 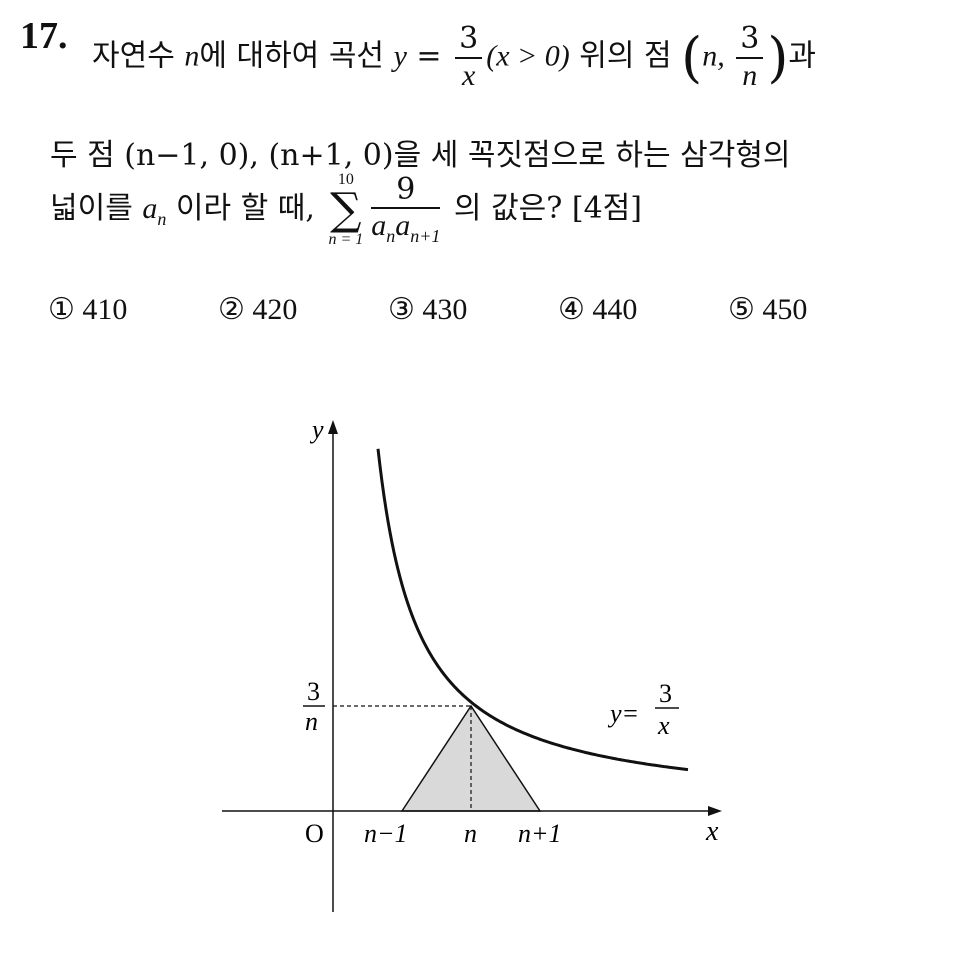 What do you see at coordinates (346, 239) in the screenshot?
I see `sum-lower: n = 1` at bounding box center [346, 239].